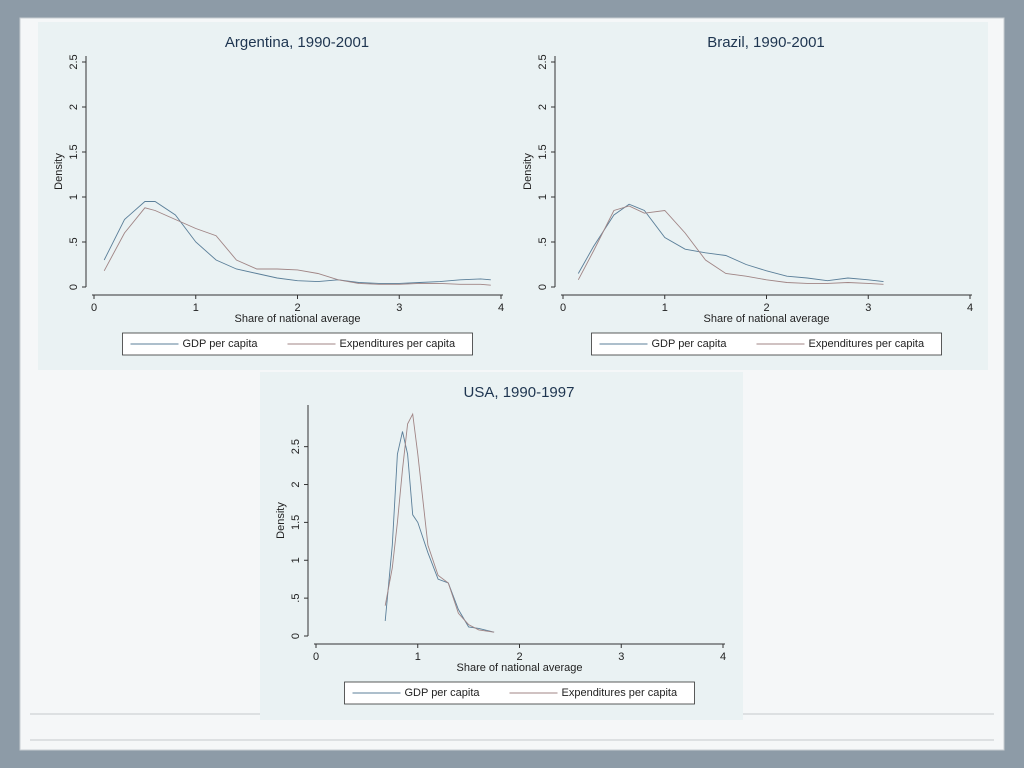 This screenshot has height=768, width=1024. Describe the element at coordinates (766, 42) in the screenshot. I see `chart-title: Brazil, 1990-2001` at that location.